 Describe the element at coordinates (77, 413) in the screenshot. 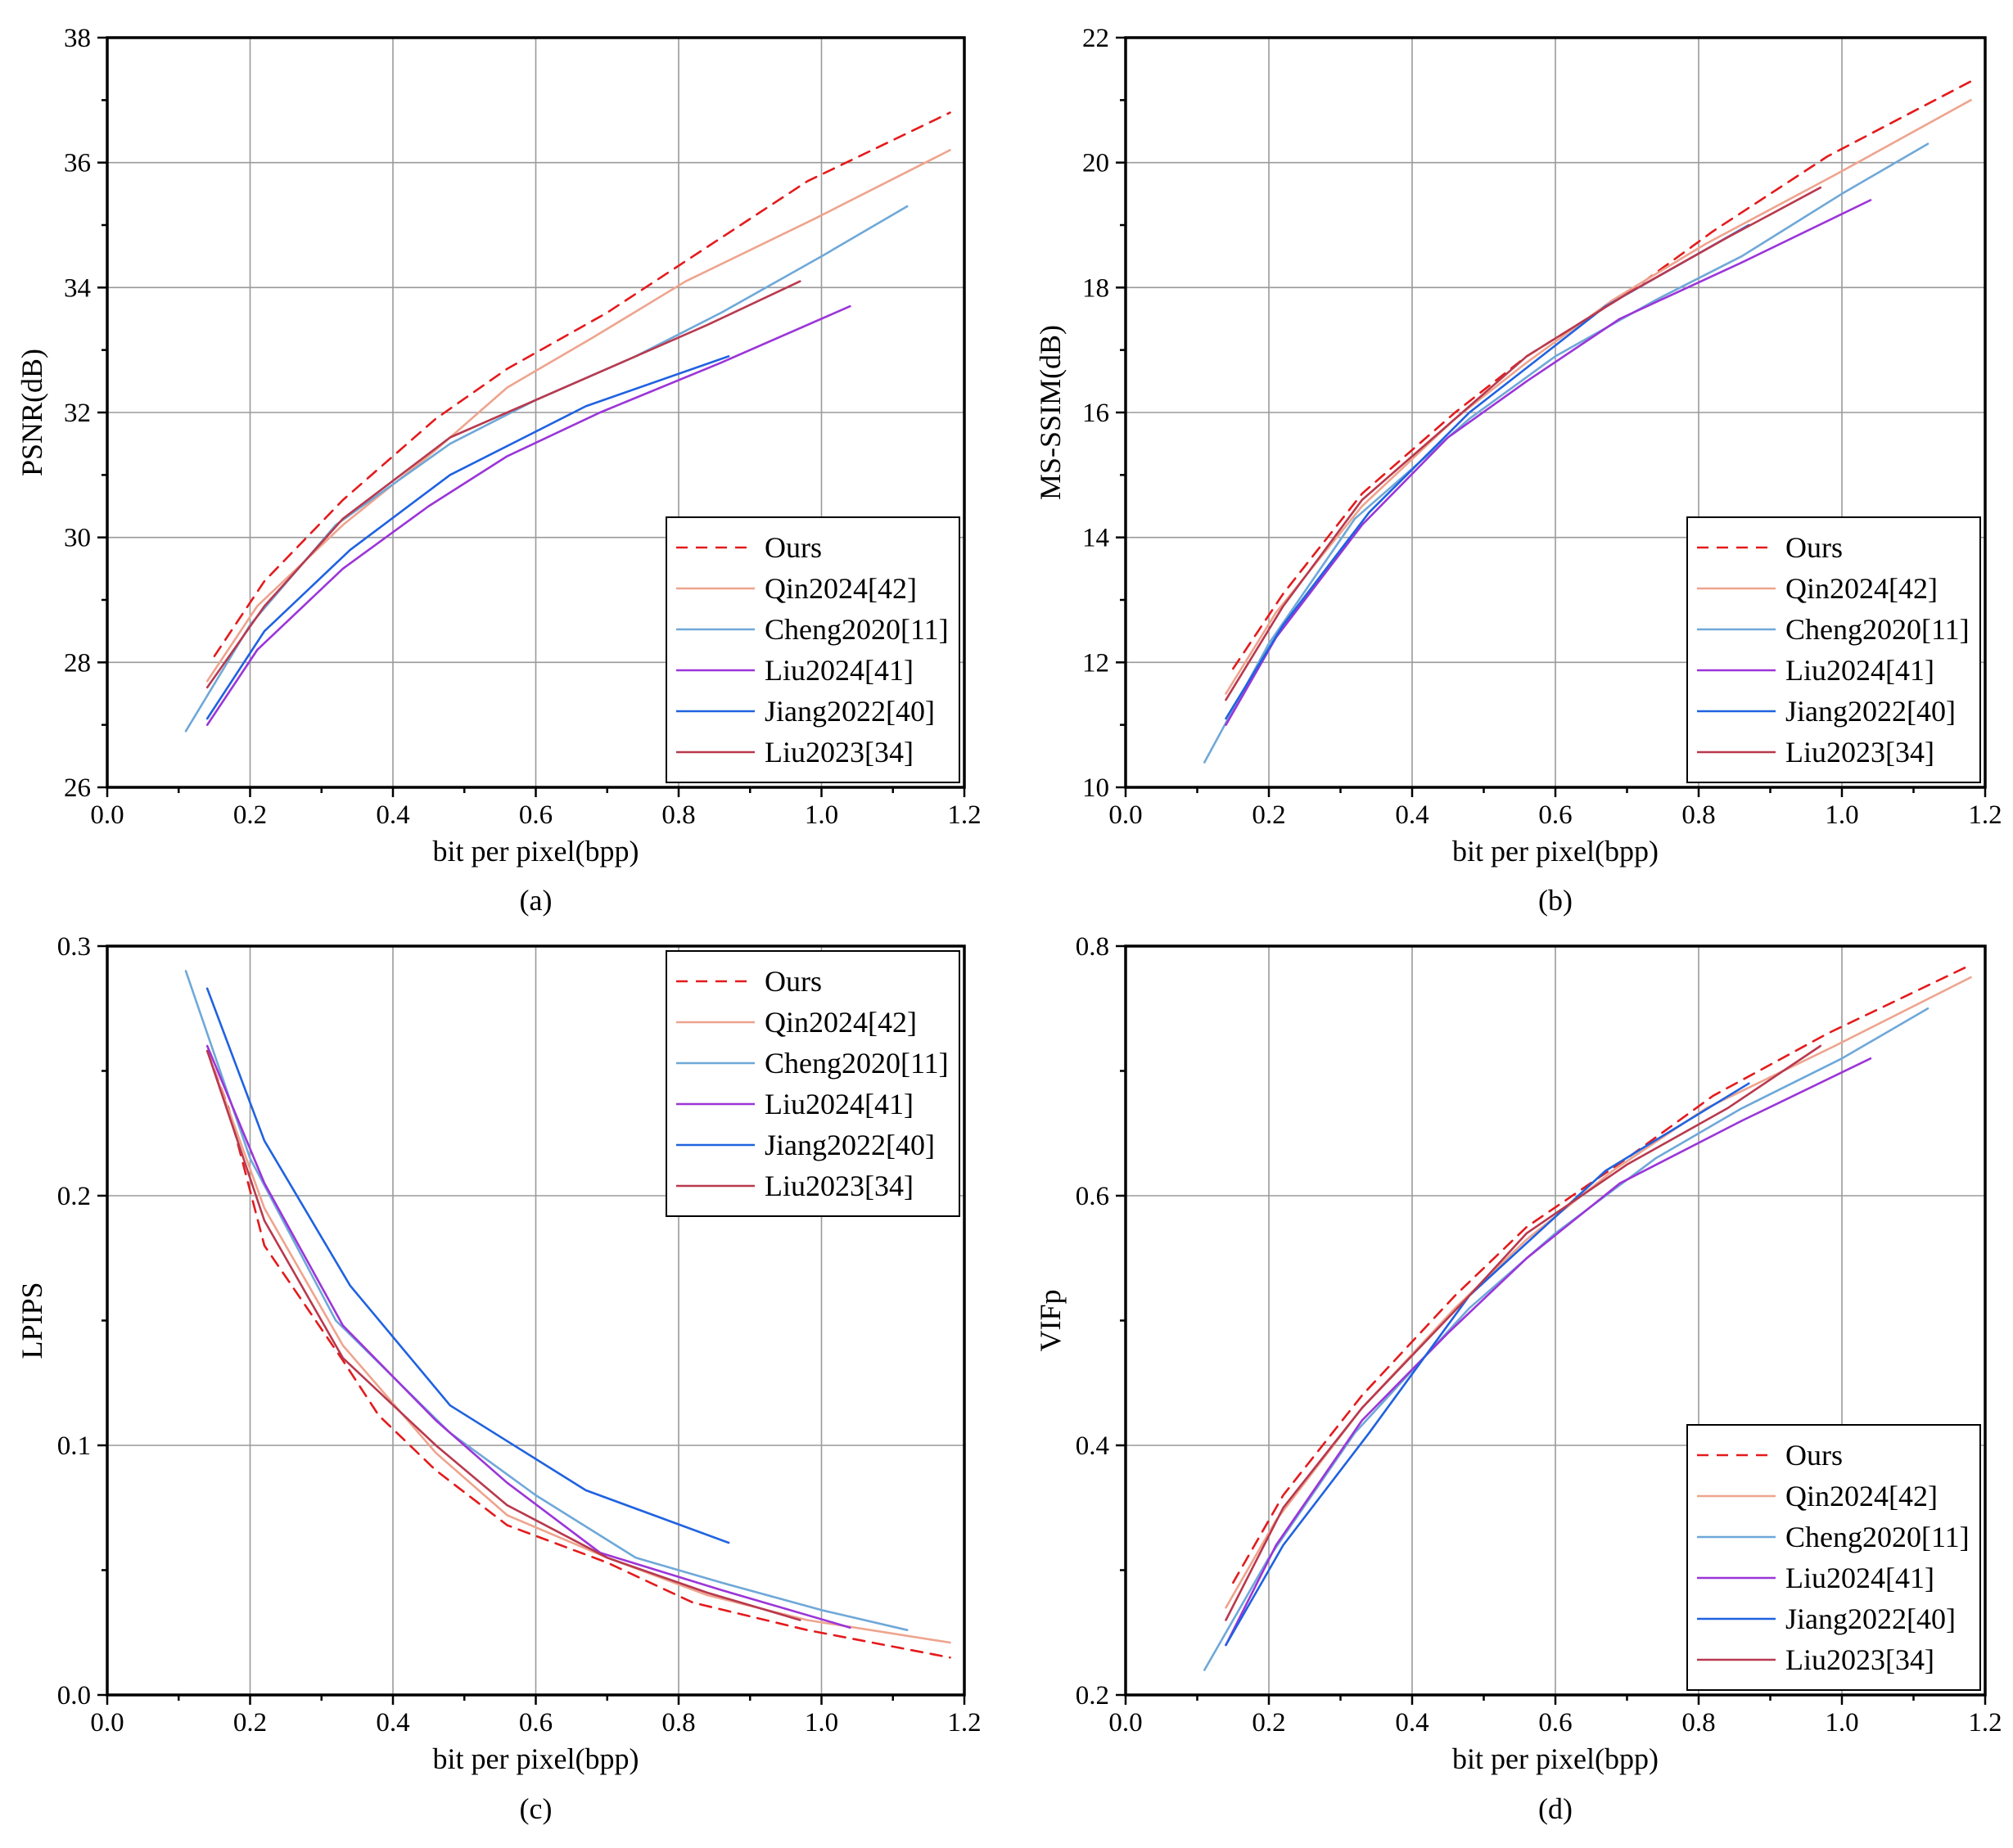

I see `y-tick-label: 32` at that location.